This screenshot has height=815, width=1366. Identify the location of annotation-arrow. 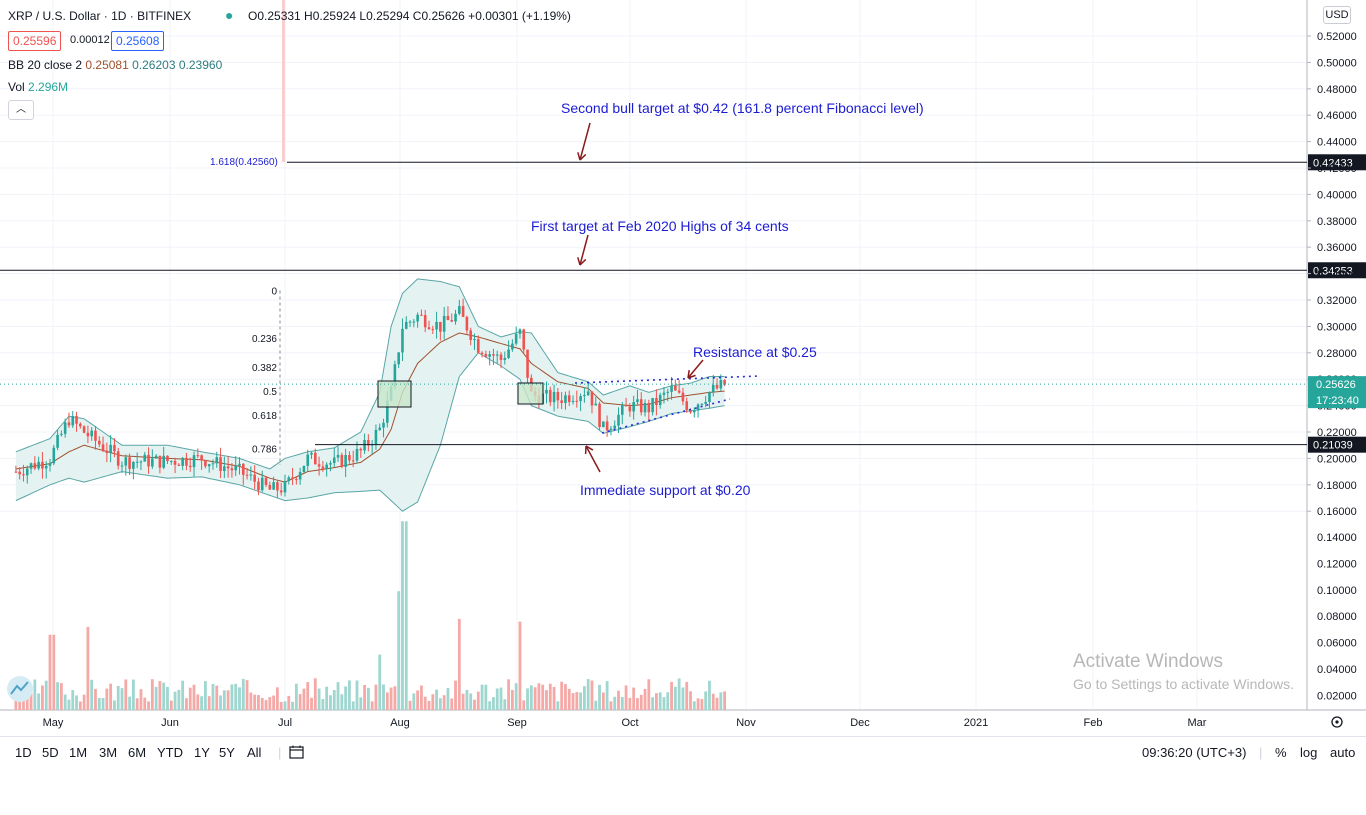
(593, 459).